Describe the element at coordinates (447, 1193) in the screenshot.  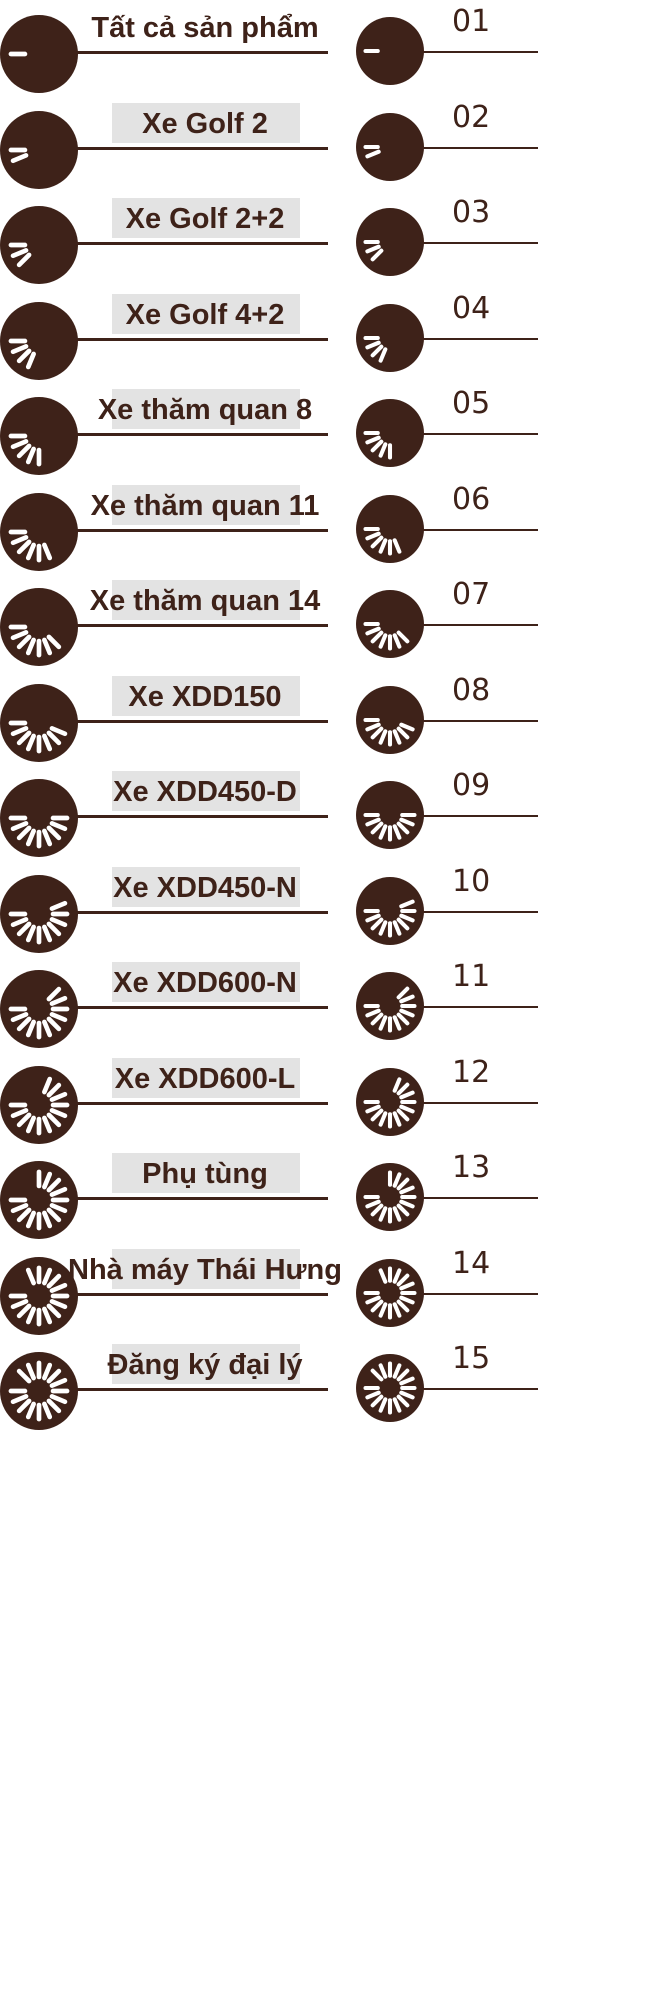
I see `menu-index-link: 13` at that location.